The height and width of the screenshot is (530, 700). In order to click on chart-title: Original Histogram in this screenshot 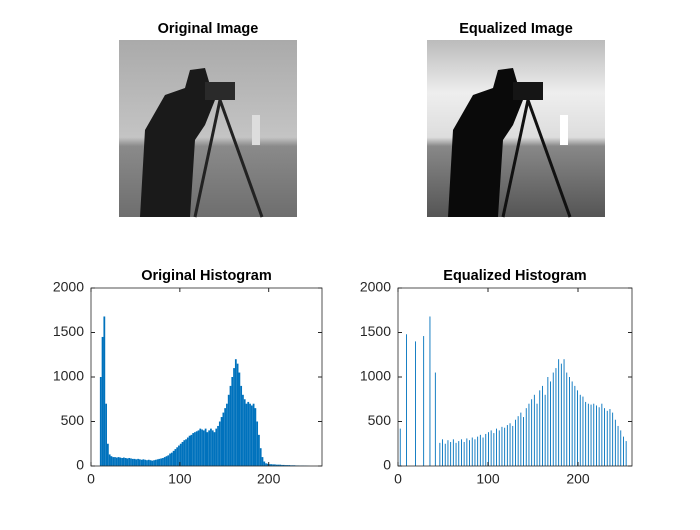, I will do `click(206, 276)`.